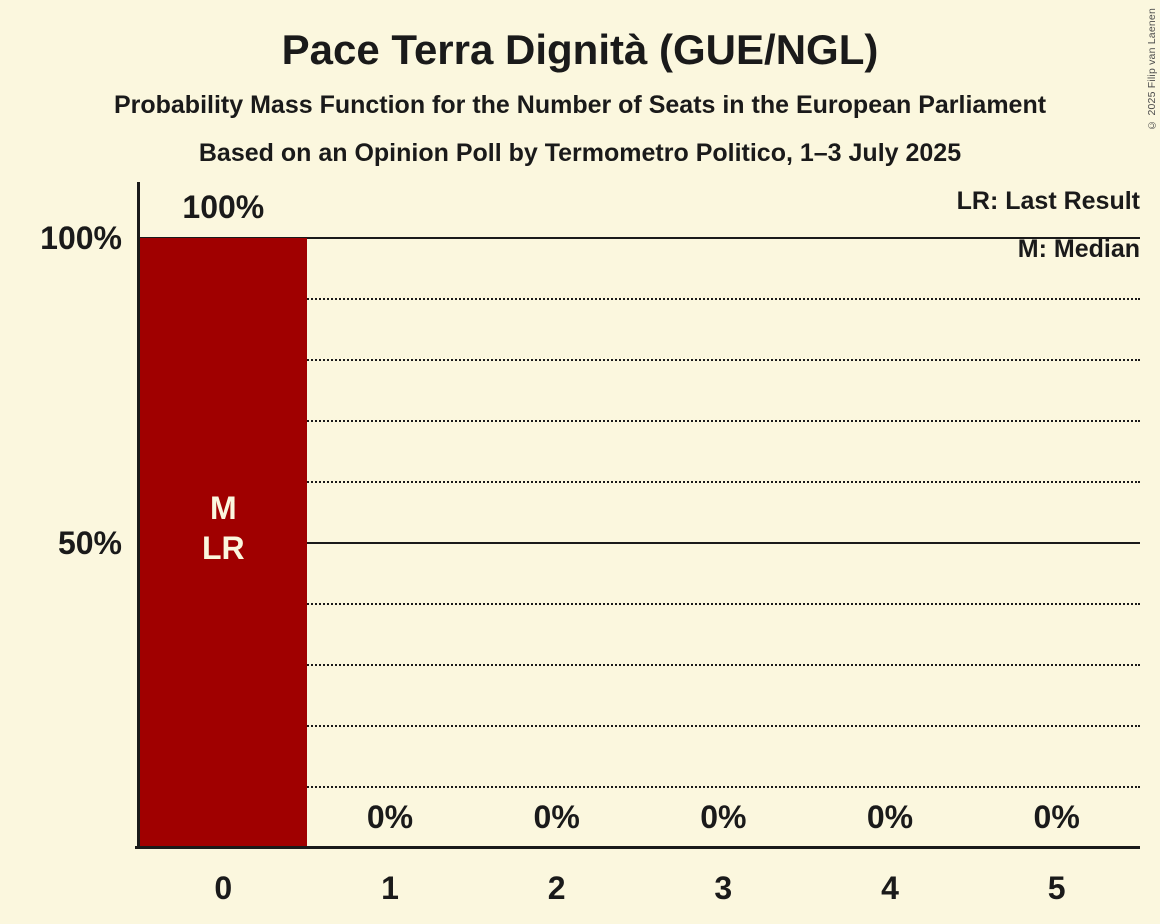 This screenshot has height=924, width=1160. Describe the element at coordinates (138, 515) in the screenshot. I see `y-axis-line` at that location.